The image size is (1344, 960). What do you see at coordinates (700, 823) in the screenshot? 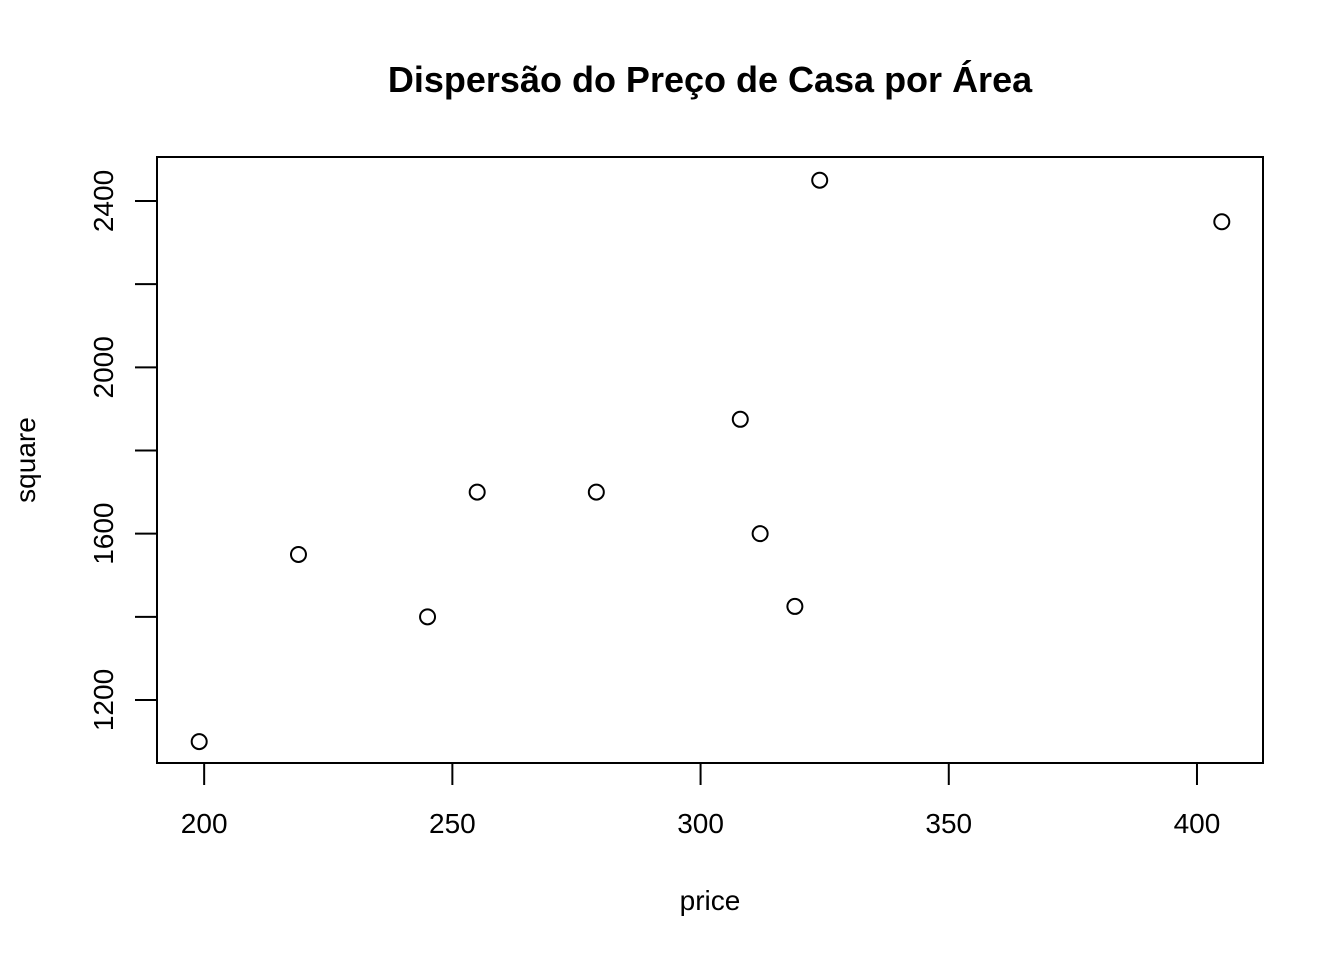
I see `x-tick-label: 300` at bounding box center [700, 823].